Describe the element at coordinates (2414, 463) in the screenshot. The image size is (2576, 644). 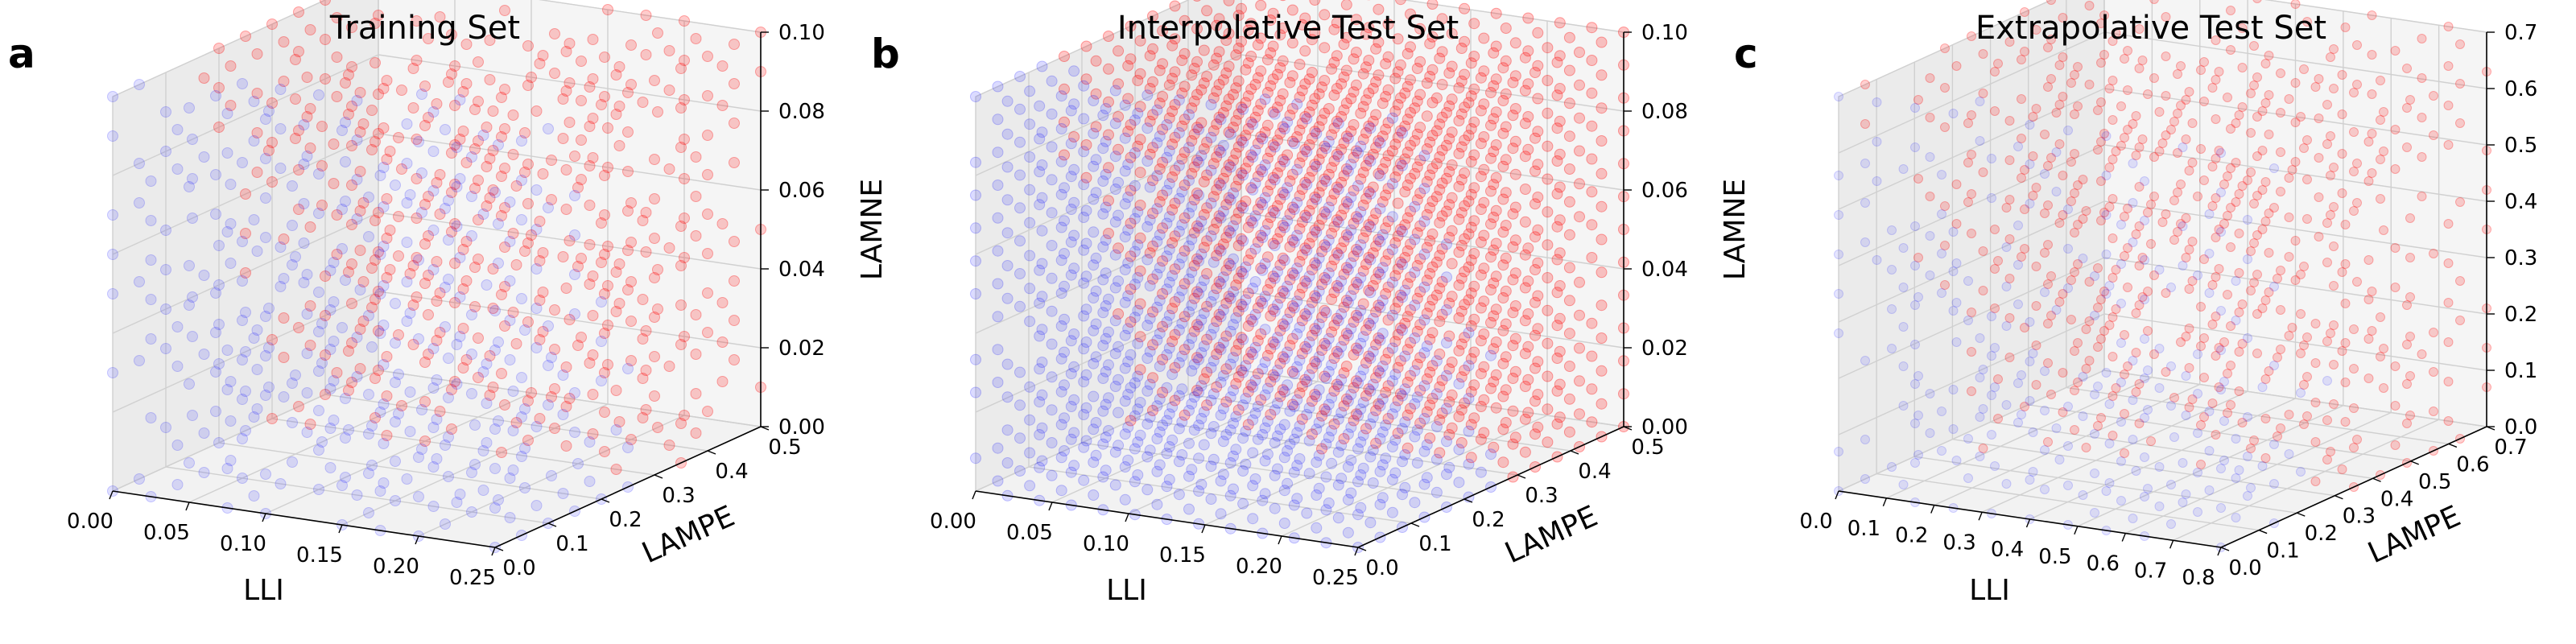
I see `y-tick` at that location.